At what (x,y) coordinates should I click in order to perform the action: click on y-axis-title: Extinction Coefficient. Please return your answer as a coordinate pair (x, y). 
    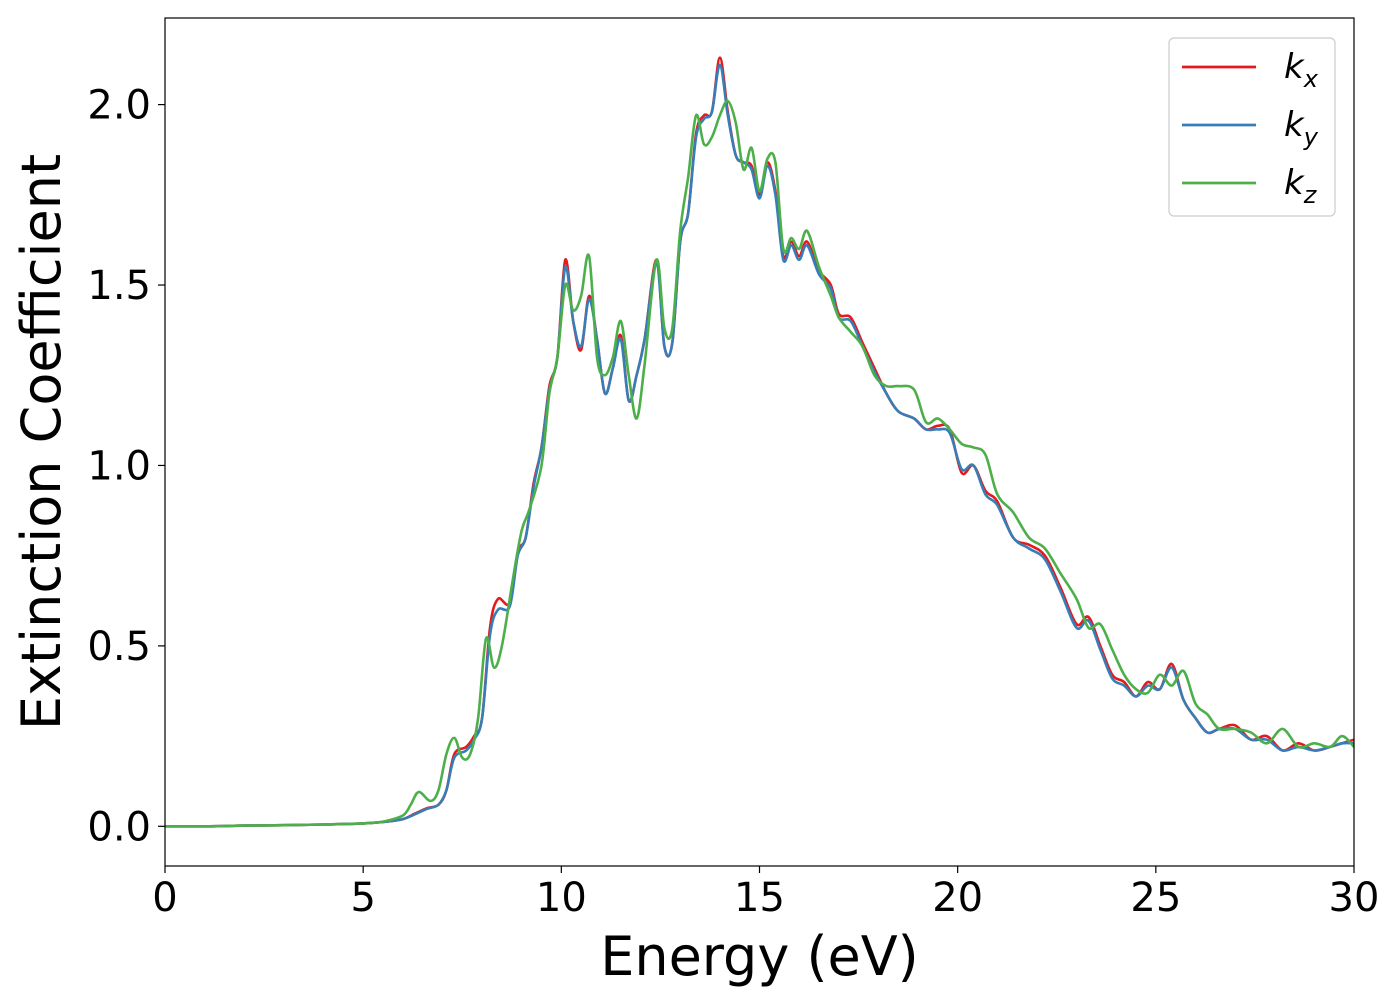
    Looking at the image, I should click on (41, 442).